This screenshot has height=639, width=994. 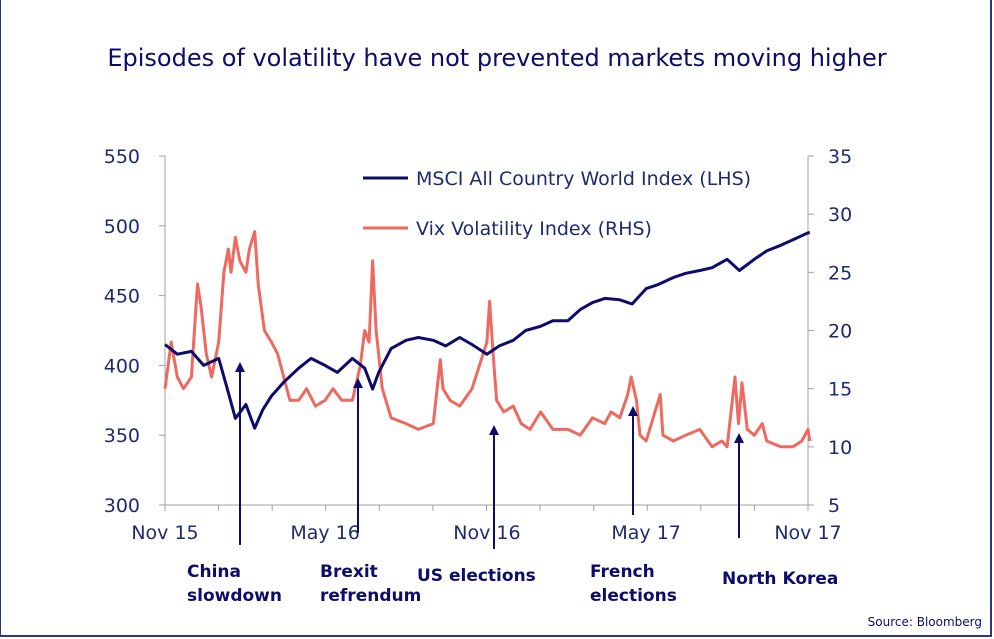 I want to click on x-tick-label: Nov 15, so click(x=164, y=533).